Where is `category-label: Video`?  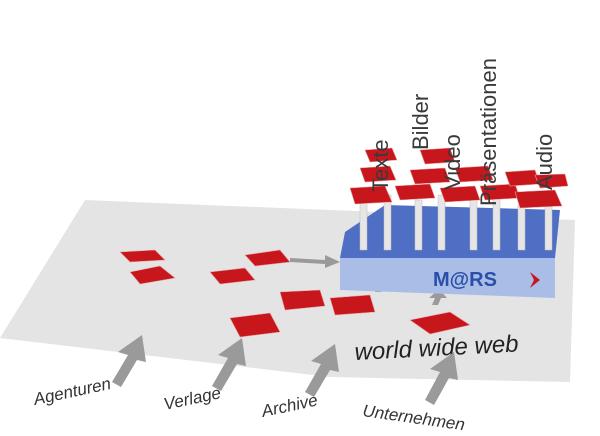 category-label: Video is located at coordinates (452, 162).